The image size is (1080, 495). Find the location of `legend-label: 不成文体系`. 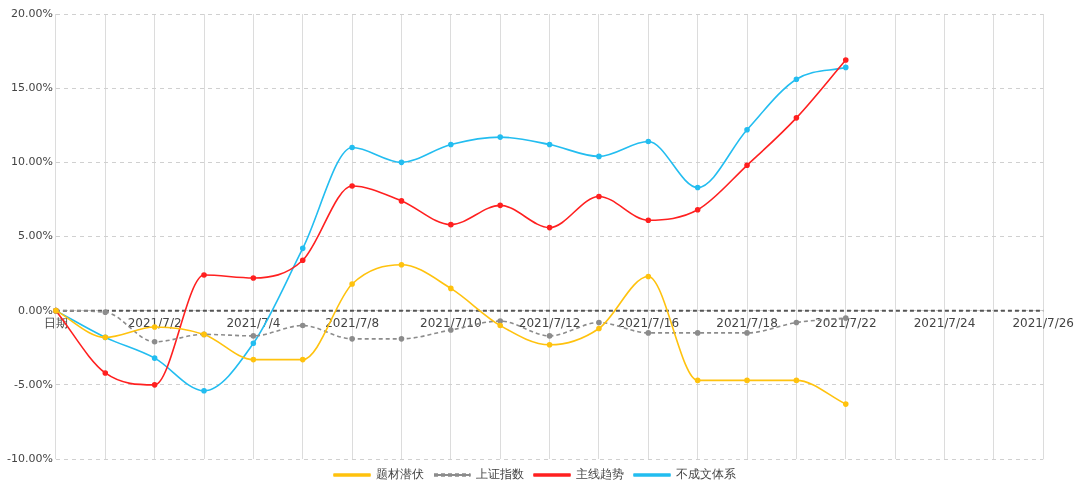

legend-label: 不成文体系 is located at coordinates (706, 474).